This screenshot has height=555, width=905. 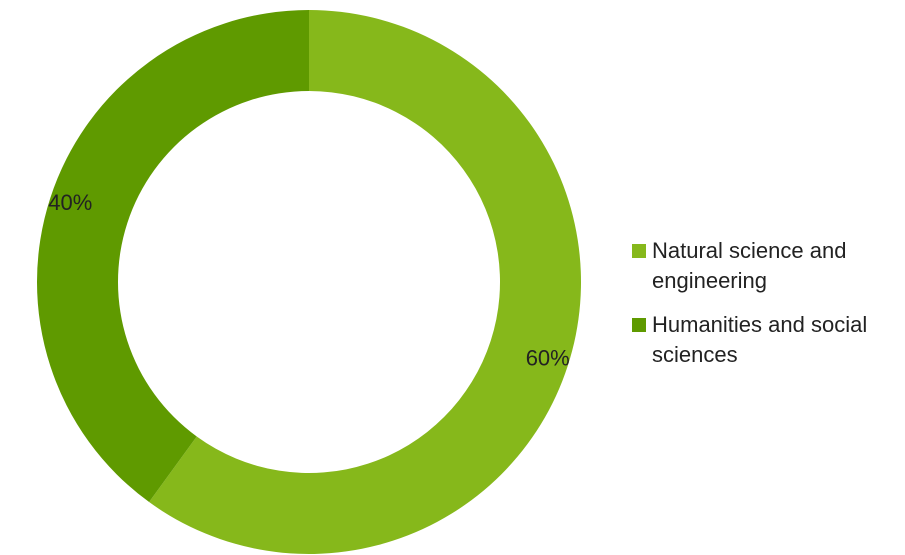 I want to click on legend-label-natural-science: Natural science and engineering, so click(x=749, y=265).